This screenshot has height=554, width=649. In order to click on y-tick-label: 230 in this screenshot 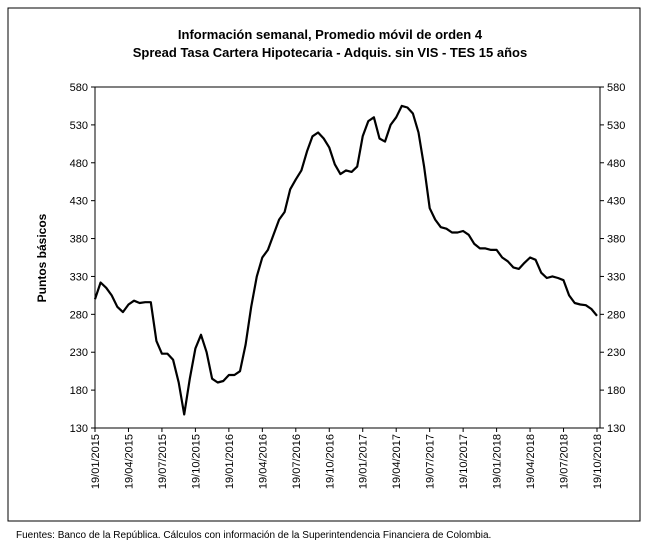, I will do `click(79, 353)`.